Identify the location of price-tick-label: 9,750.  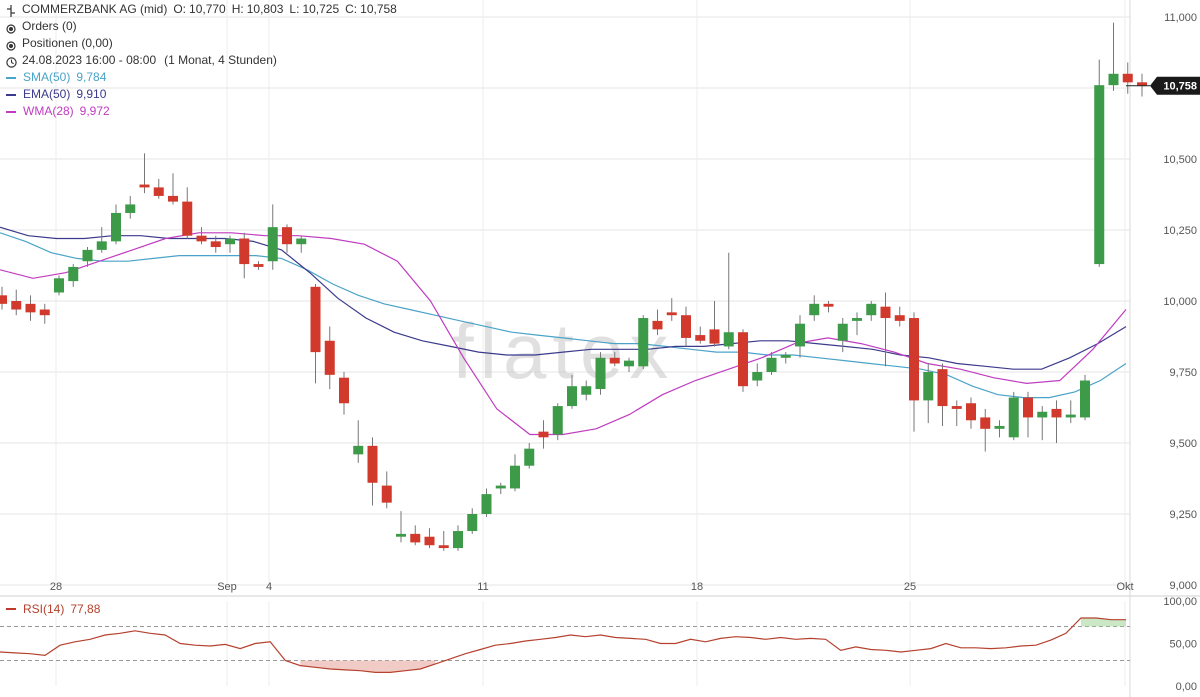
(1183, 373).